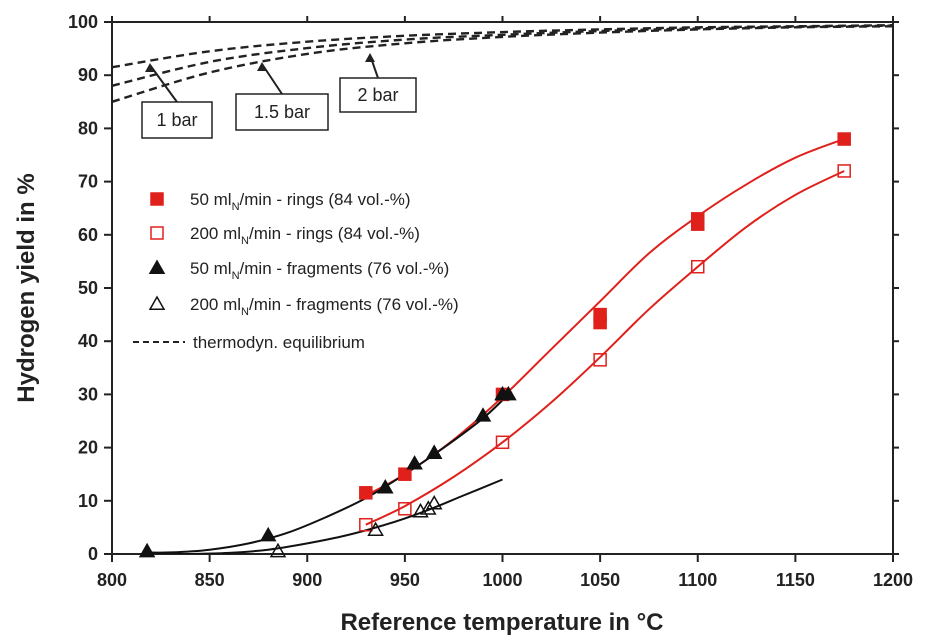 The height and width of the screenshot is (644, 925). I want to click on x-tick-label: 1000, so click(502, 580).